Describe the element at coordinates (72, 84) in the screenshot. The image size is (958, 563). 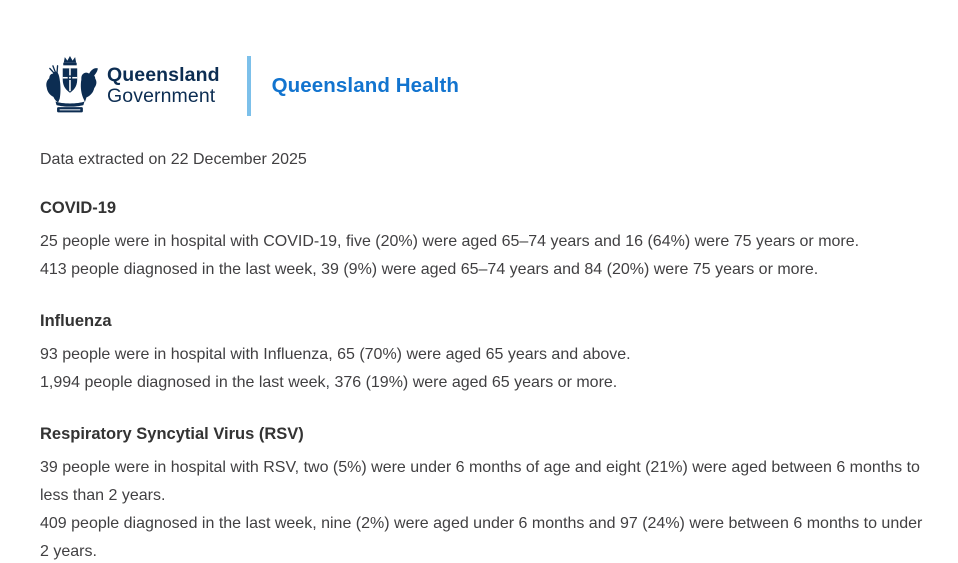
I see `queensland-coat-of-arms-icon` at that location.